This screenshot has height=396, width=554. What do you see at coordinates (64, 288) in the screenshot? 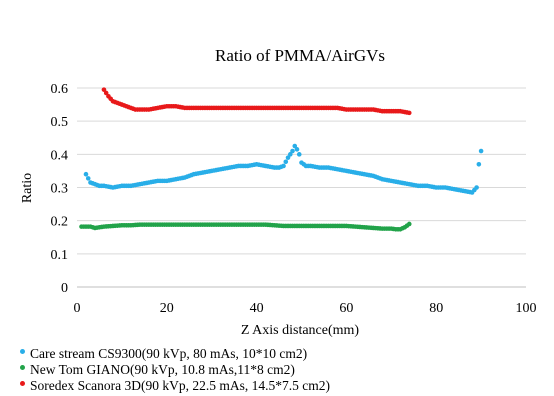
I see `y-tick-label: 0` at bounding box center [64, 288].